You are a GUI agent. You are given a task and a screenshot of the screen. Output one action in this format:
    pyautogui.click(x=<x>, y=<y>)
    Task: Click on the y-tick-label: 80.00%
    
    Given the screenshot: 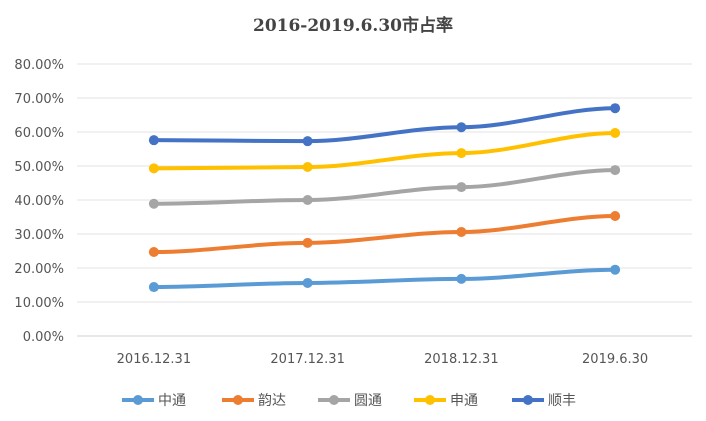 What is the action you would take?
    pyautogui.click(x=39, y=65)
    